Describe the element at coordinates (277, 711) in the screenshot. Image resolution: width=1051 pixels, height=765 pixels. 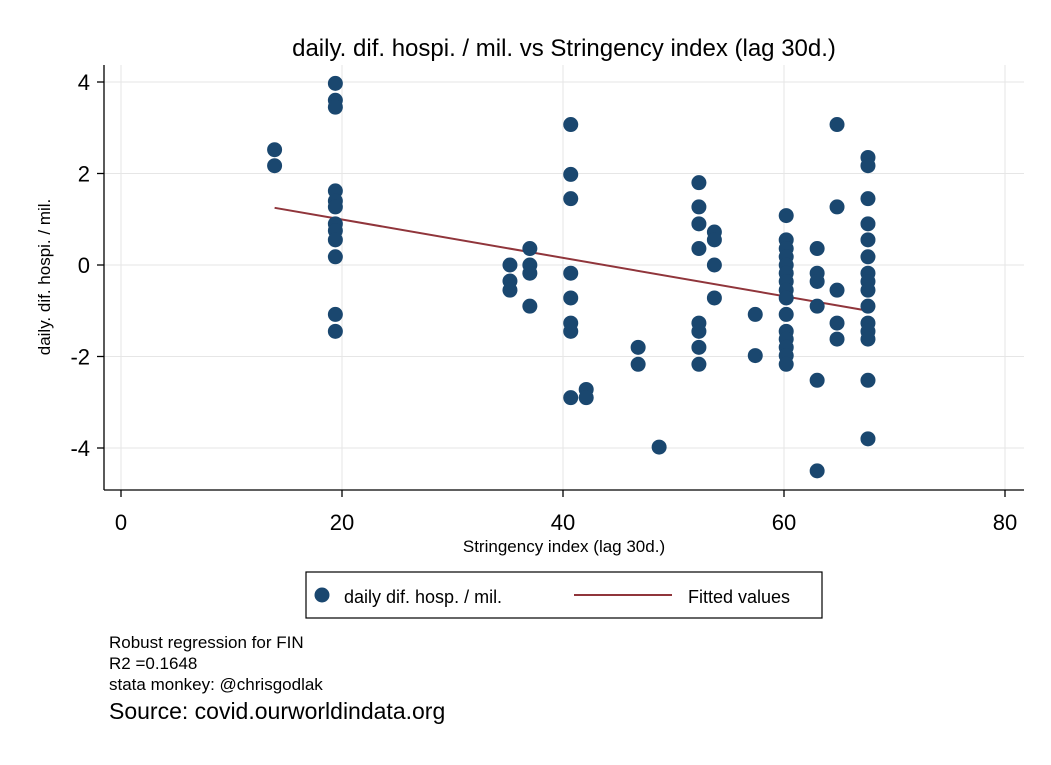
I see `note-source: Source: covid.ourworldindata.org` at that location.